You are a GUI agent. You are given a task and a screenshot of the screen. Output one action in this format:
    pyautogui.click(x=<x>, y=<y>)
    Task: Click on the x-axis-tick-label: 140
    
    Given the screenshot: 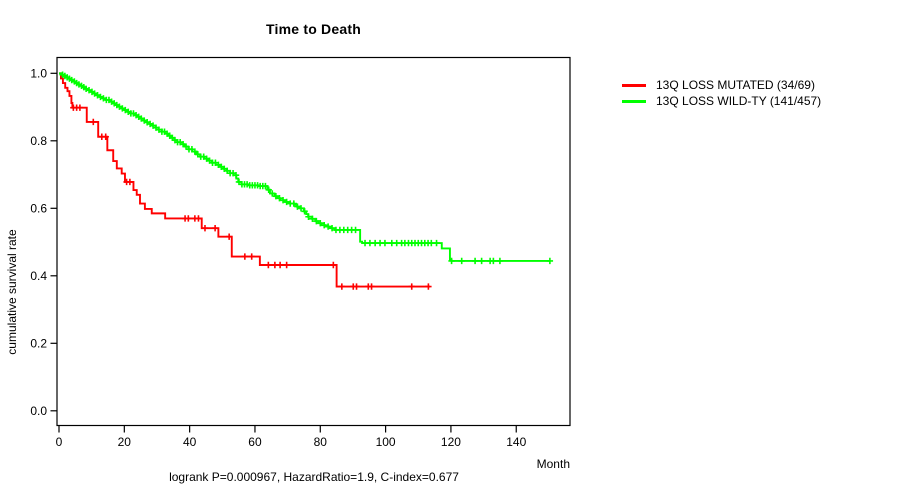 What is the action you would take?
    pyautogui.click(x=516, y=442)
    